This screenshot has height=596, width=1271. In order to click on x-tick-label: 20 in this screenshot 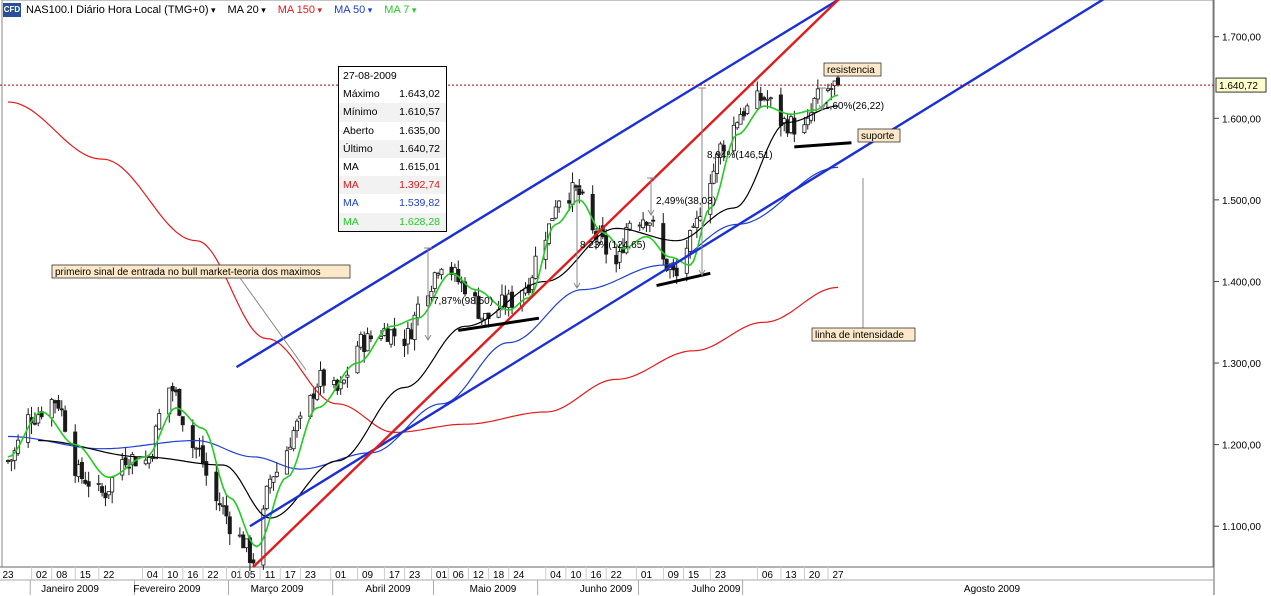, I will do `click(815, 575)`.